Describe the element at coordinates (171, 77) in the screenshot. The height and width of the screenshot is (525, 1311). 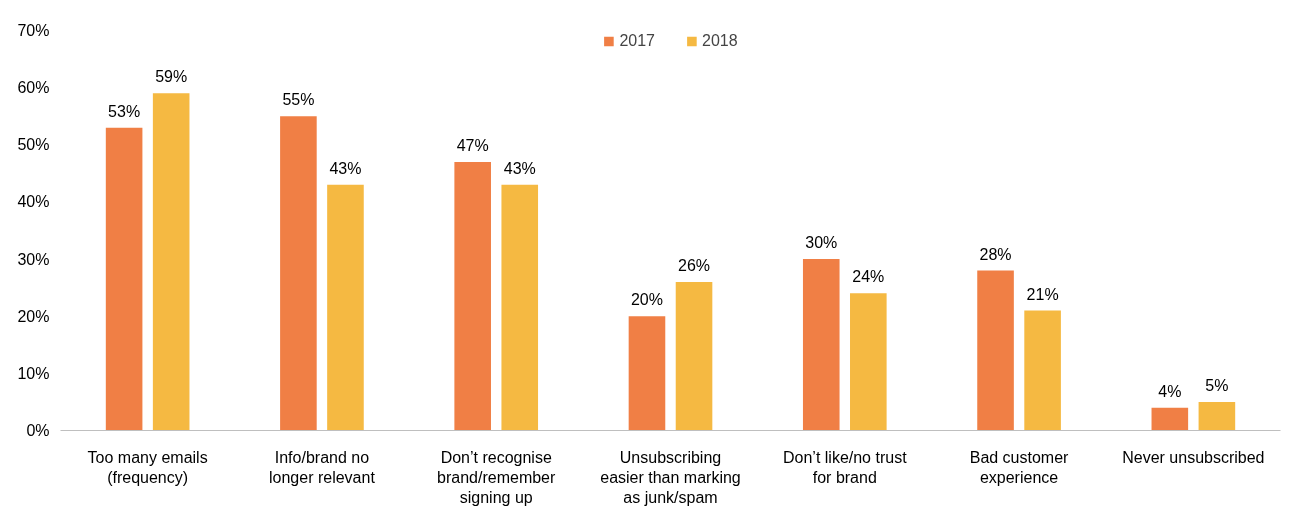
I see `data-label: 59%` at that location.